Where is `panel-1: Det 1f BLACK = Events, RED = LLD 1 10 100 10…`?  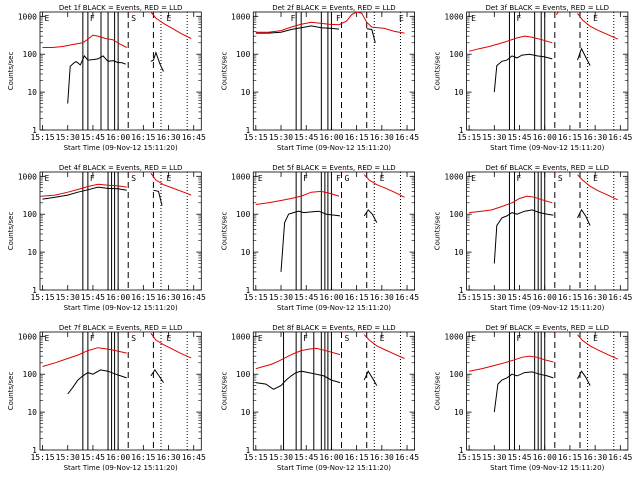
panel-1: Det 1f BLACK = Events, RED = LLD 1 10 100 10… is located at coordinates (106, 78).